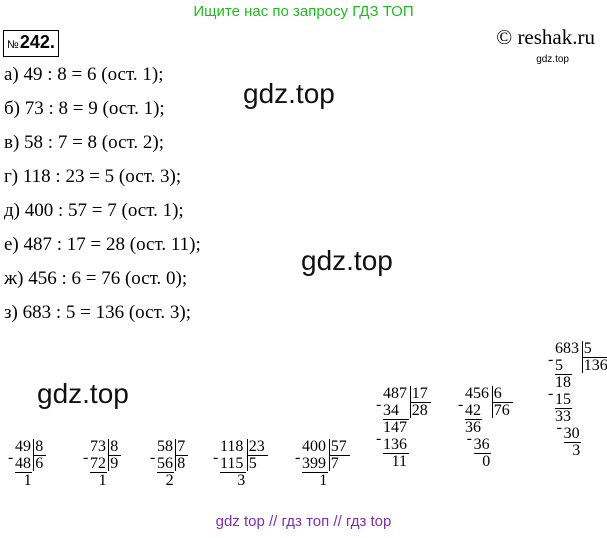 The height and width of the screenshot is (538, 607). Describe the element at coordinates (595, 365) in the screenshot. I see `quotient: 136` at that location.